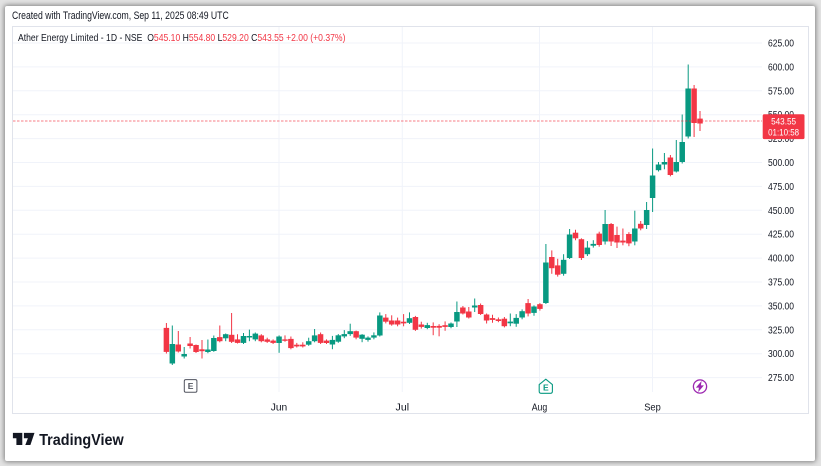 This screenshot has height=466, width=821. I want to click on svg-text: 01:10:58, so click(783, 133).